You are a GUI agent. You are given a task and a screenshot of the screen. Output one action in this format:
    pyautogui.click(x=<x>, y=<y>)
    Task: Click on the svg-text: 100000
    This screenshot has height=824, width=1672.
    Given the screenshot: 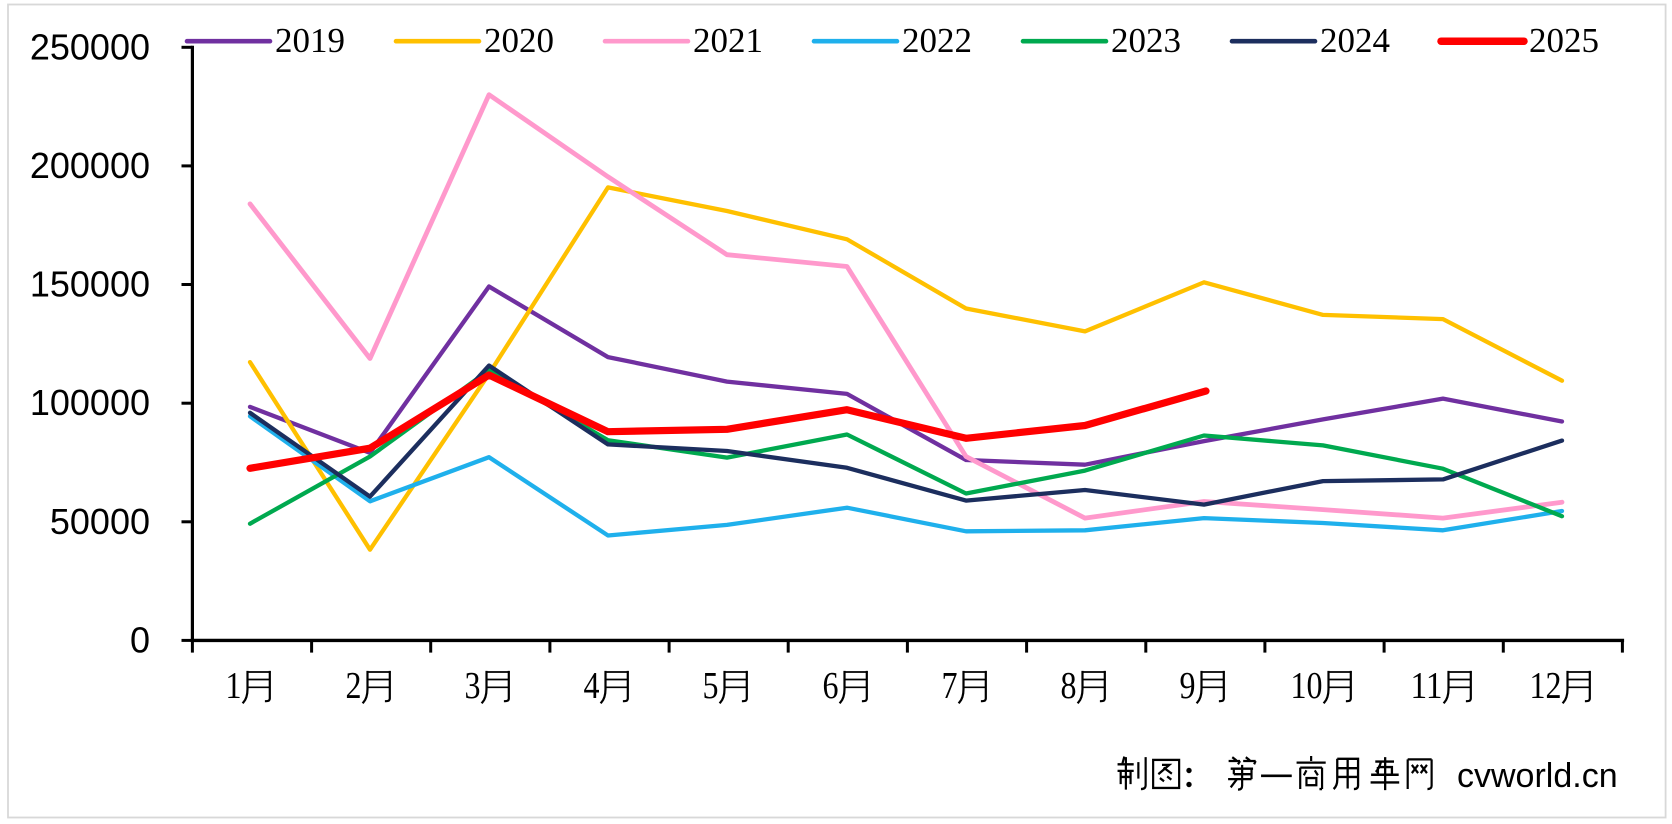 What is the action you would take?
    pyautogui.click(x=90, y=402)
    